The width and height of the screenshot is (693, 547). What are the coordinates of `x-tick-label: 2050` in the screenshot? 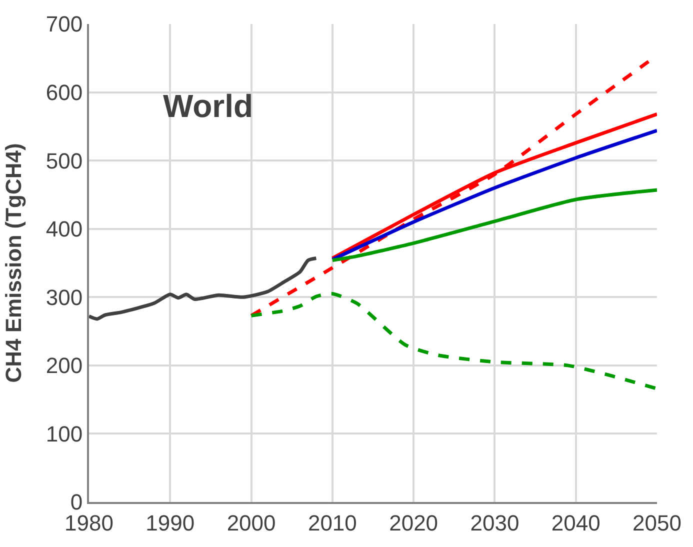 It's located at (657, 523).